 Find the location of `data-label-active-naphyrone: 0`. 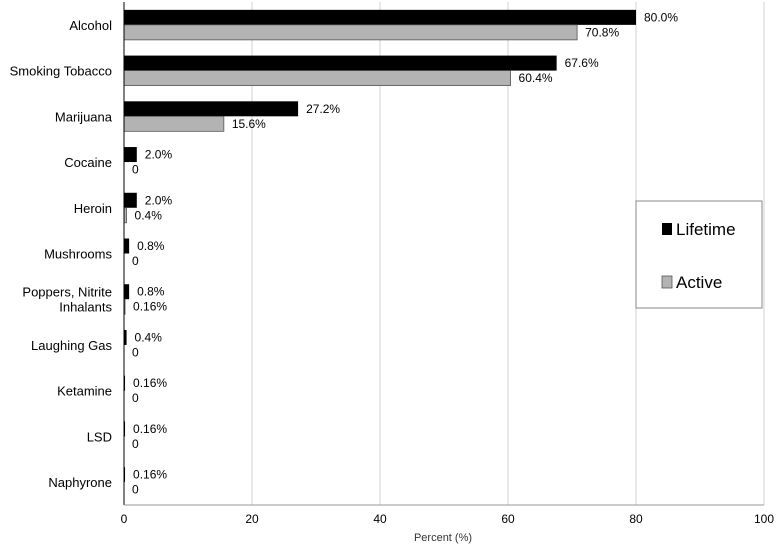

data-label-active-naphyrone: 0 is located at coordinates (135, 490).